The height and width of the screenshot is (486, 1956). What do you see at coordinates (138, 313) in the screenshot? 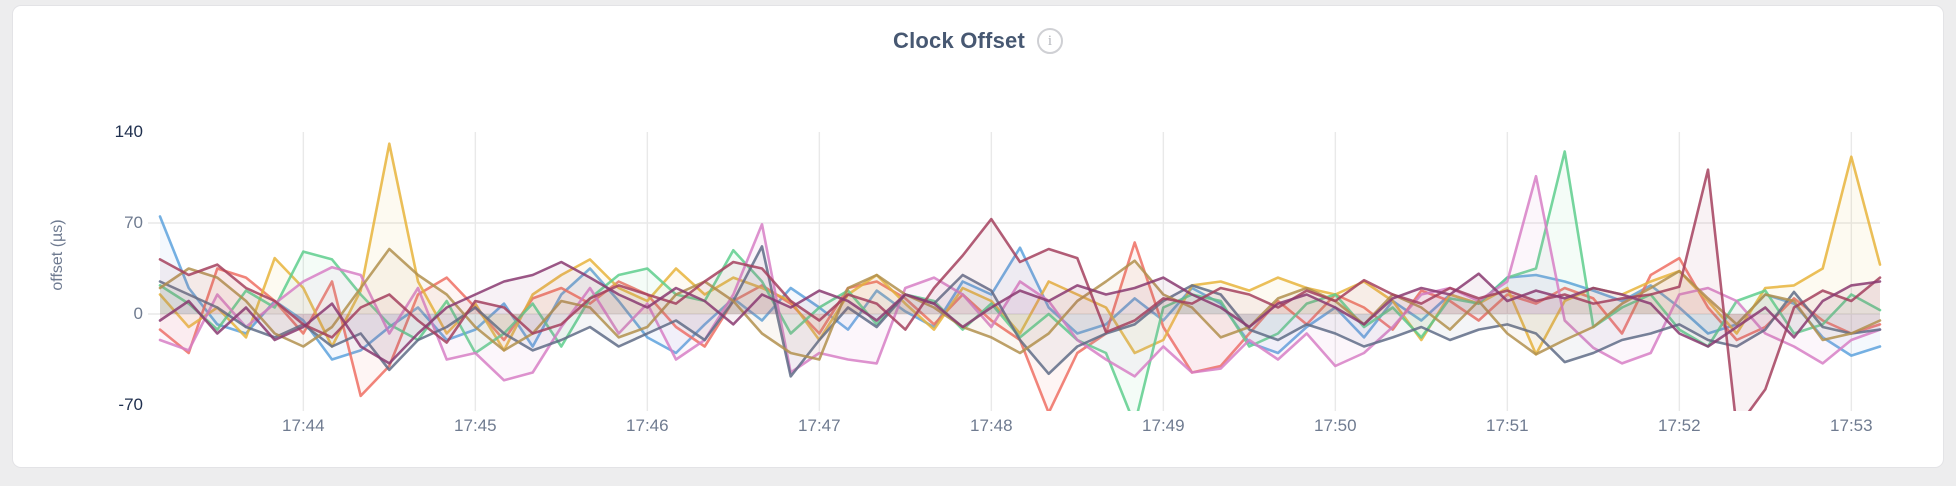
I see `y-axis-tick-label: 0` at bounding box center [138, 313].